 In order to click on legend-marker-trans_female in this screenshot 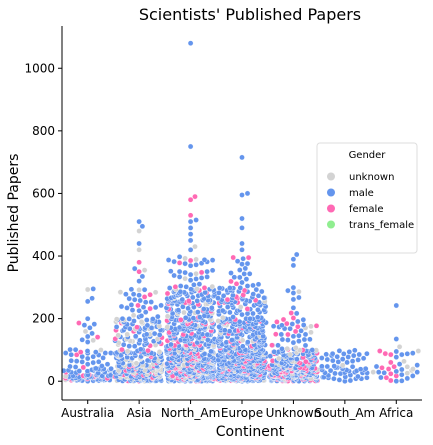, I will do `click(331, 224)`.